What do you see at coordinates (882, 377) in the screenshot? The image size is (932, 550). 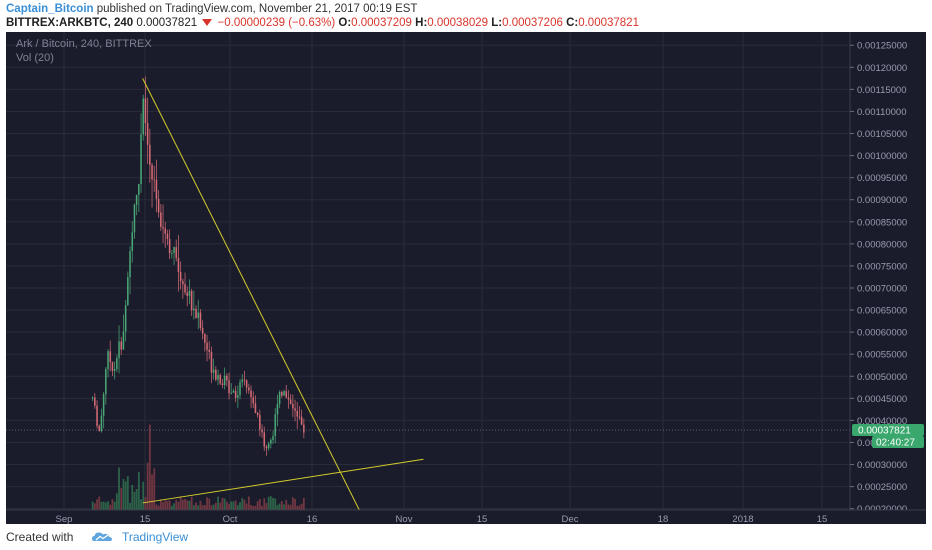 I see `y-tick-label: 0.00050000` at bounding box center [882, 377].